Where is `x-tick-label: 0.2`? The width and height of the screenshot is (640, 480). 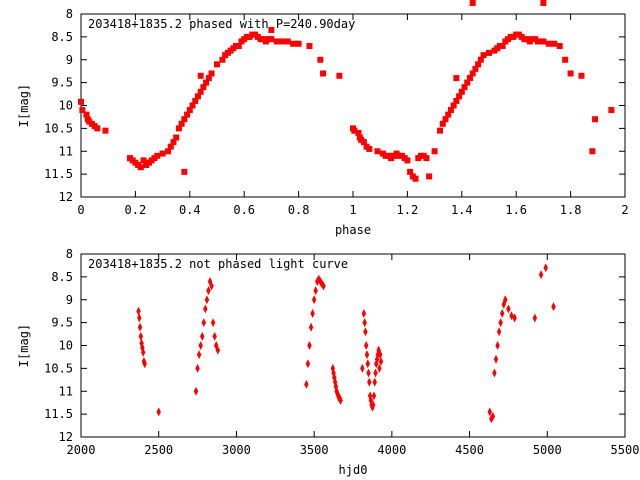
x-tick-label: 0.2 is located at coordinates (136, 210).